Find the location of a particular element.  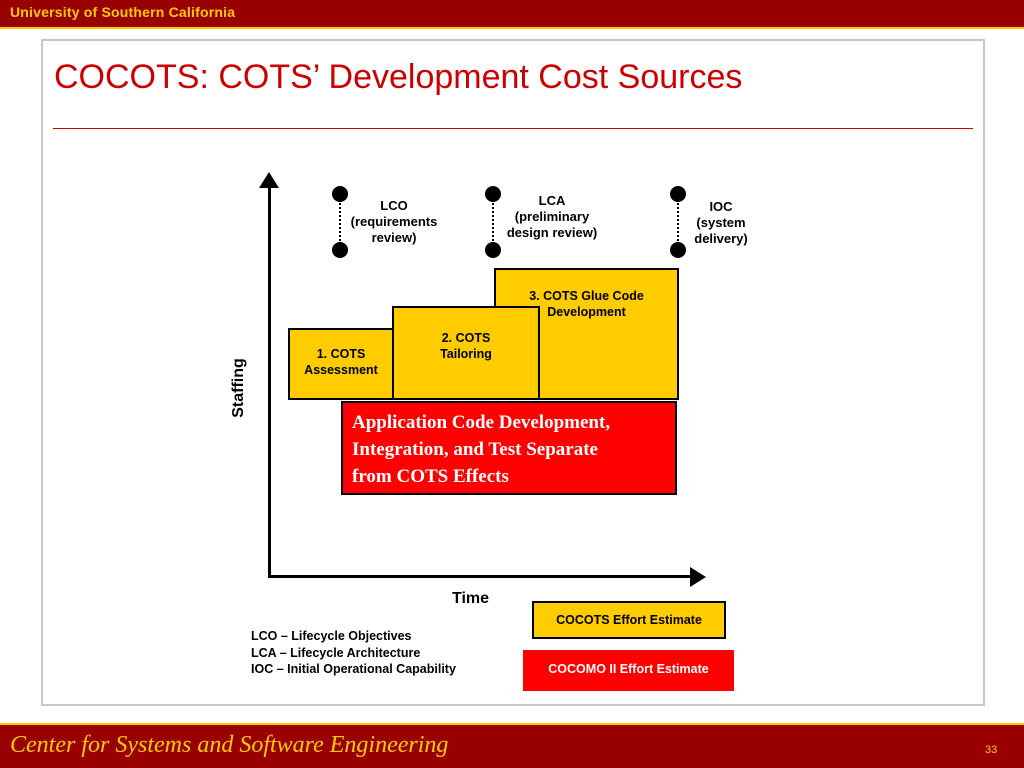

abbreviation-ioc: IOC – Initial Operational Capability is located at coordinates (353, 669).